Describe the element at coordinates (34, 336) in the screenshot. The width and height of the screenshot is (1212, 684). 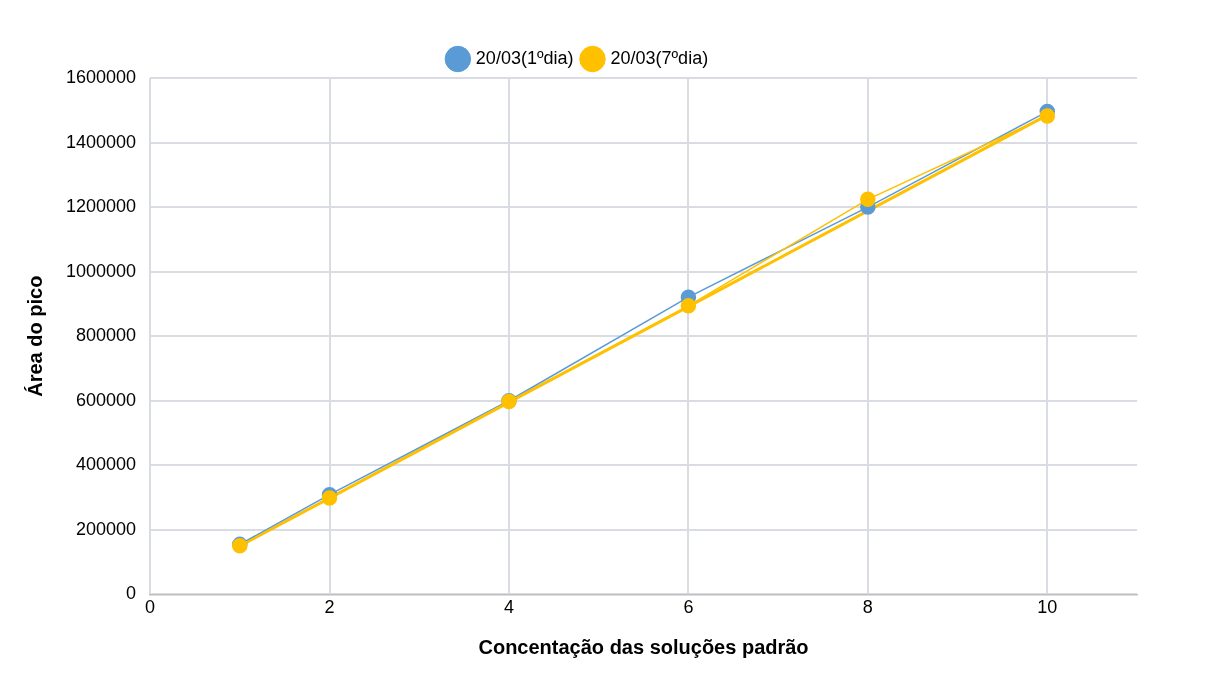
I see `y-axis-title: Área do pico` at that location.